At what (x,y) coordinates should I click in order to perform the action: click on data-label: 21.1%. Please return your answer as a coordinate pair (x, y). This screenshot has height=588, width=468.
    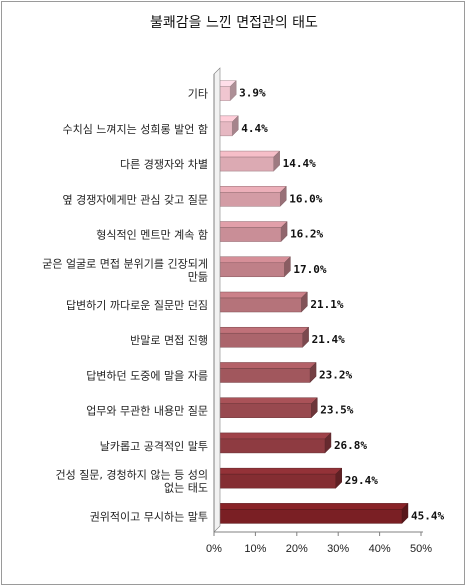
    Looking at the image, I should click on (326, 304).